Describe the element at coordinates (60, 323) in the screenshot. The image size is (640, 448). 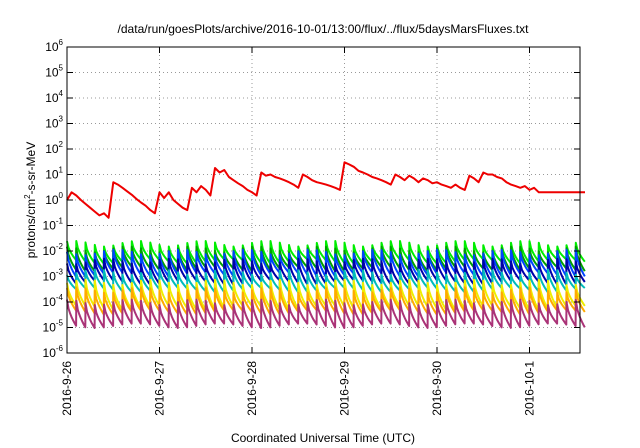
I see `y-tick-exp: -5` at that location.